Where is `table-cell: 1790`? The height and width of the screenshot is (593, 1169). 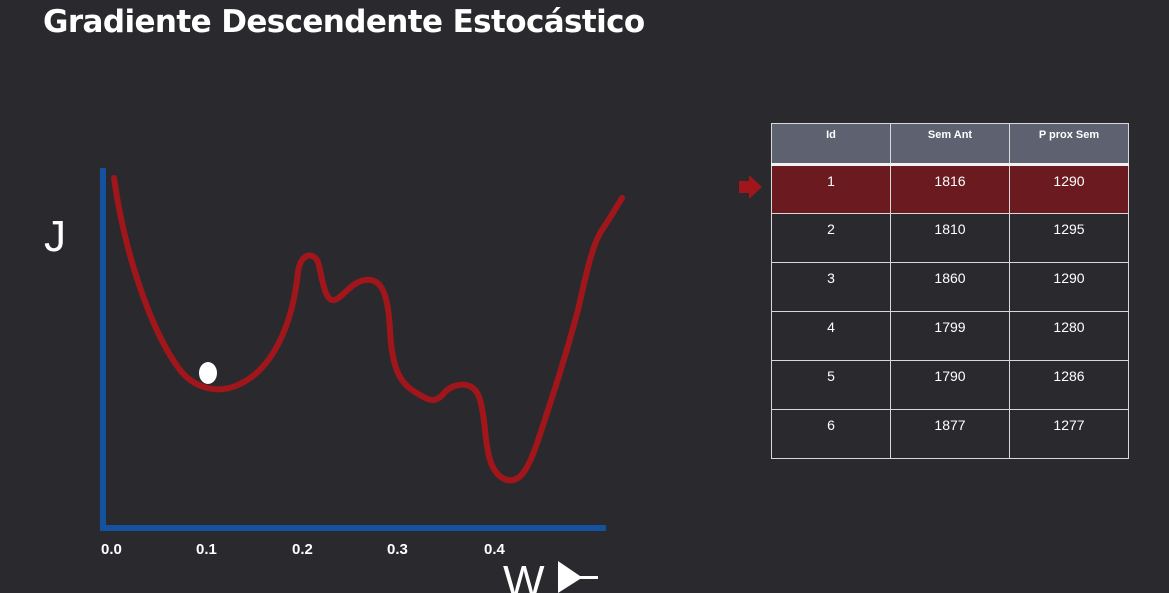 table-cell: 1790 is located at coordinates (950, 385).